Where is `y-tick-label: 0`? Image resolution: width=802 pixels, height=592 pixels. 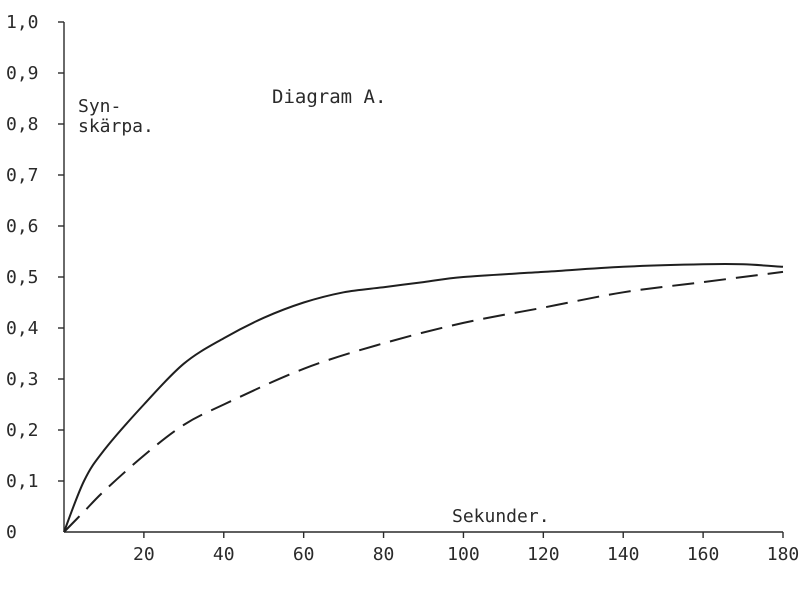 y-tick-label: 0 is located at coordinates (11, 532).